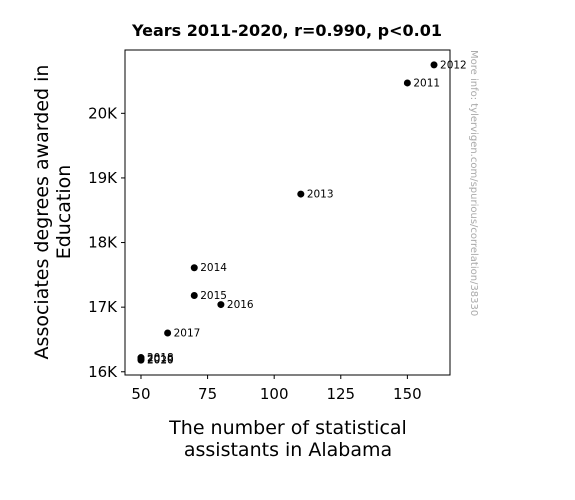  What do you see at coordinates (141, 360) in the screenshot?
I see `data-point-2020` at bounding box center [141, 360].